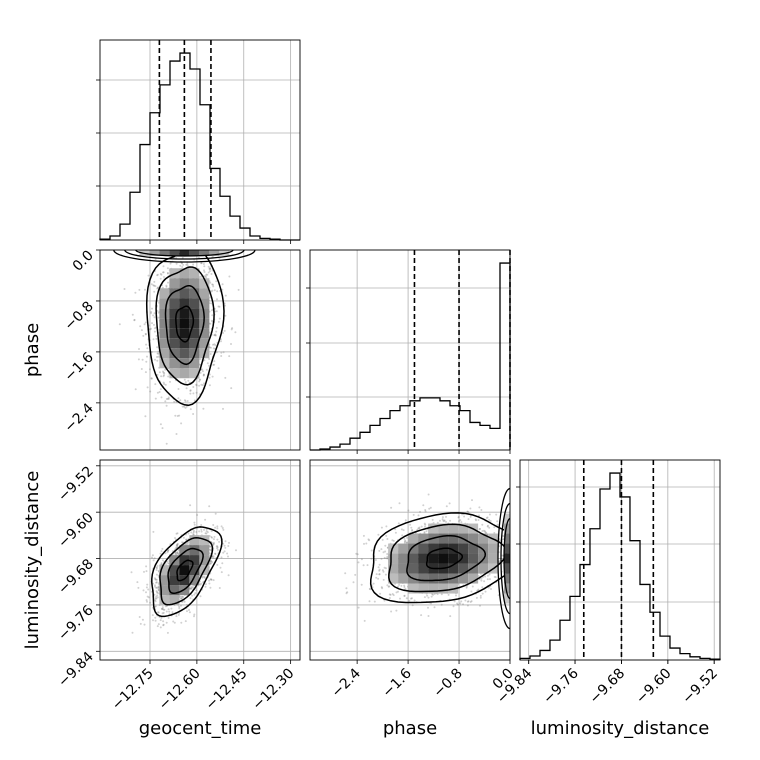 This screenshot has width=760, height=760. I want to click on panel-geocent-time-vs-phase-block-1--1, so click(194, 313).